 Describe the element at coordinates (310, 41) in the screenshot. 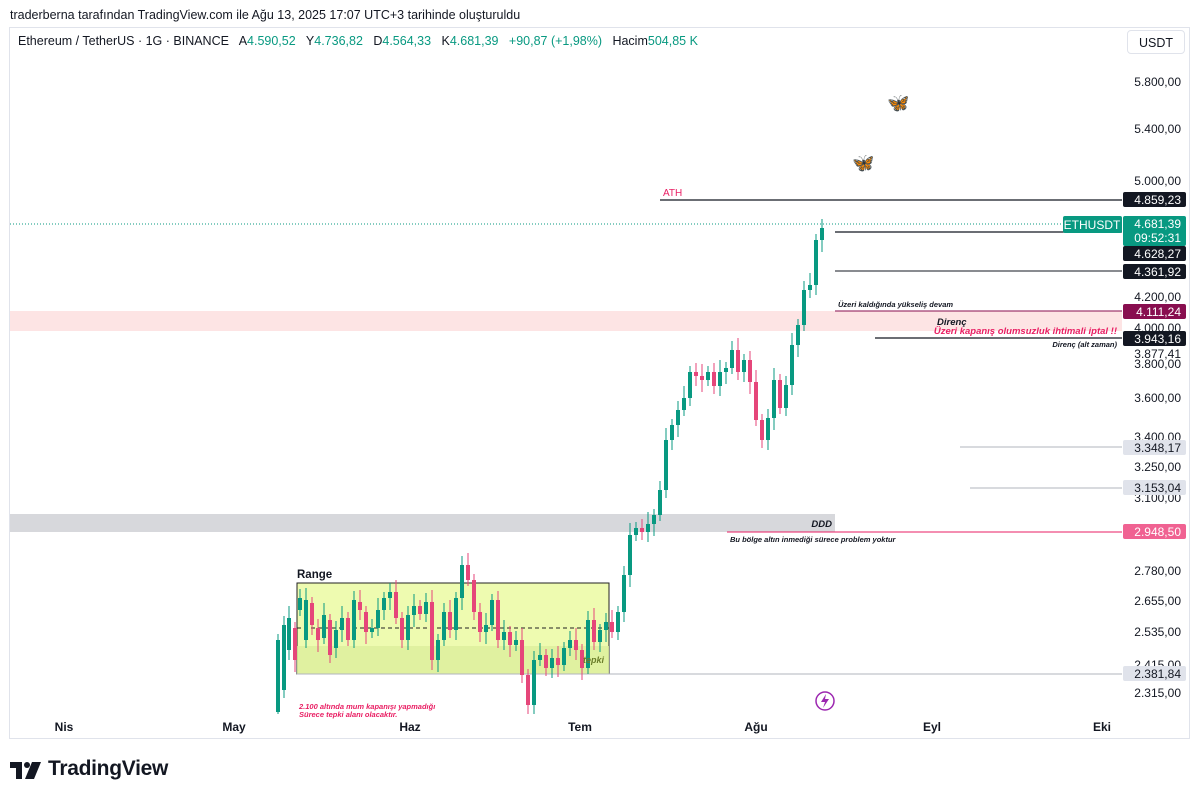

I see `high-label: Y` at that location.